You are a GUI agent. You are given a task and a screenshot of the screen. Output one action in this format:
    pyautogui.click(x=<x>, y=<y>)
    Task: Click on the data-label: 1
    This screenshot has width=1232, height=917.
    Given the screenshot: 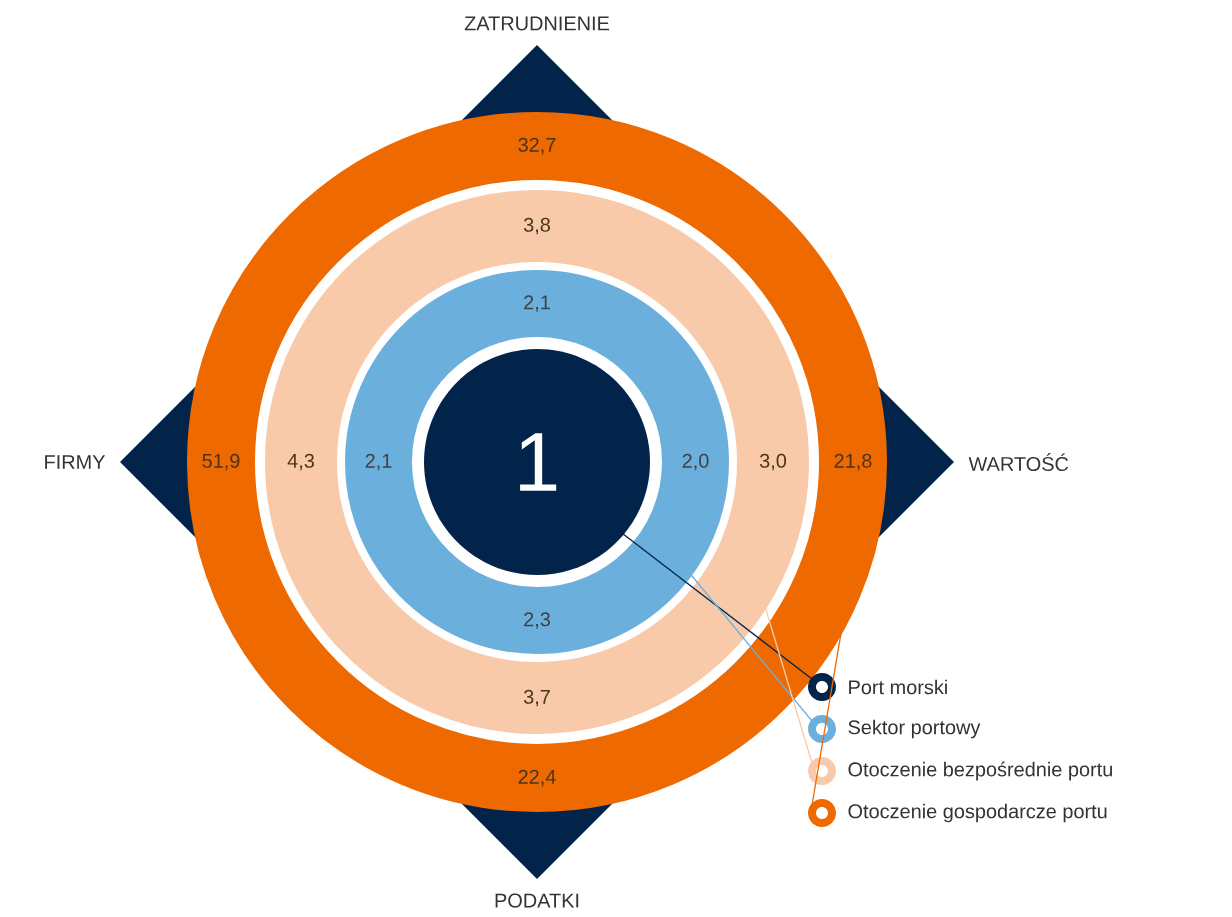 What is the action you would take?
    pyautogui.click(x=538, y=462)
    